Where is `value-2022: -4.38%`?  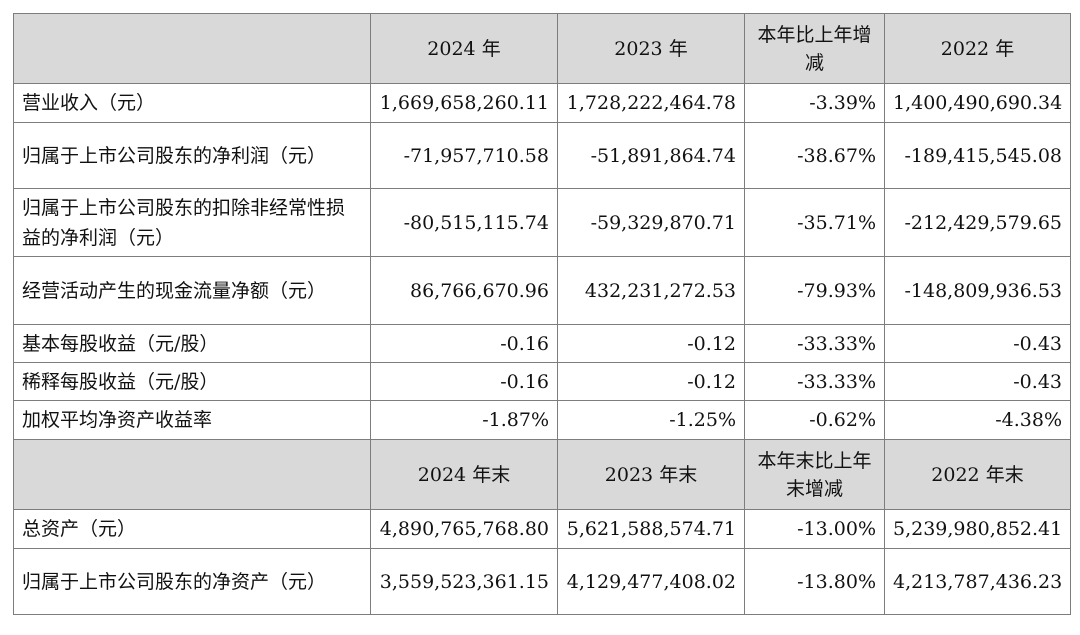
value-2022: -4.38% is located at coordinates (977, 420).